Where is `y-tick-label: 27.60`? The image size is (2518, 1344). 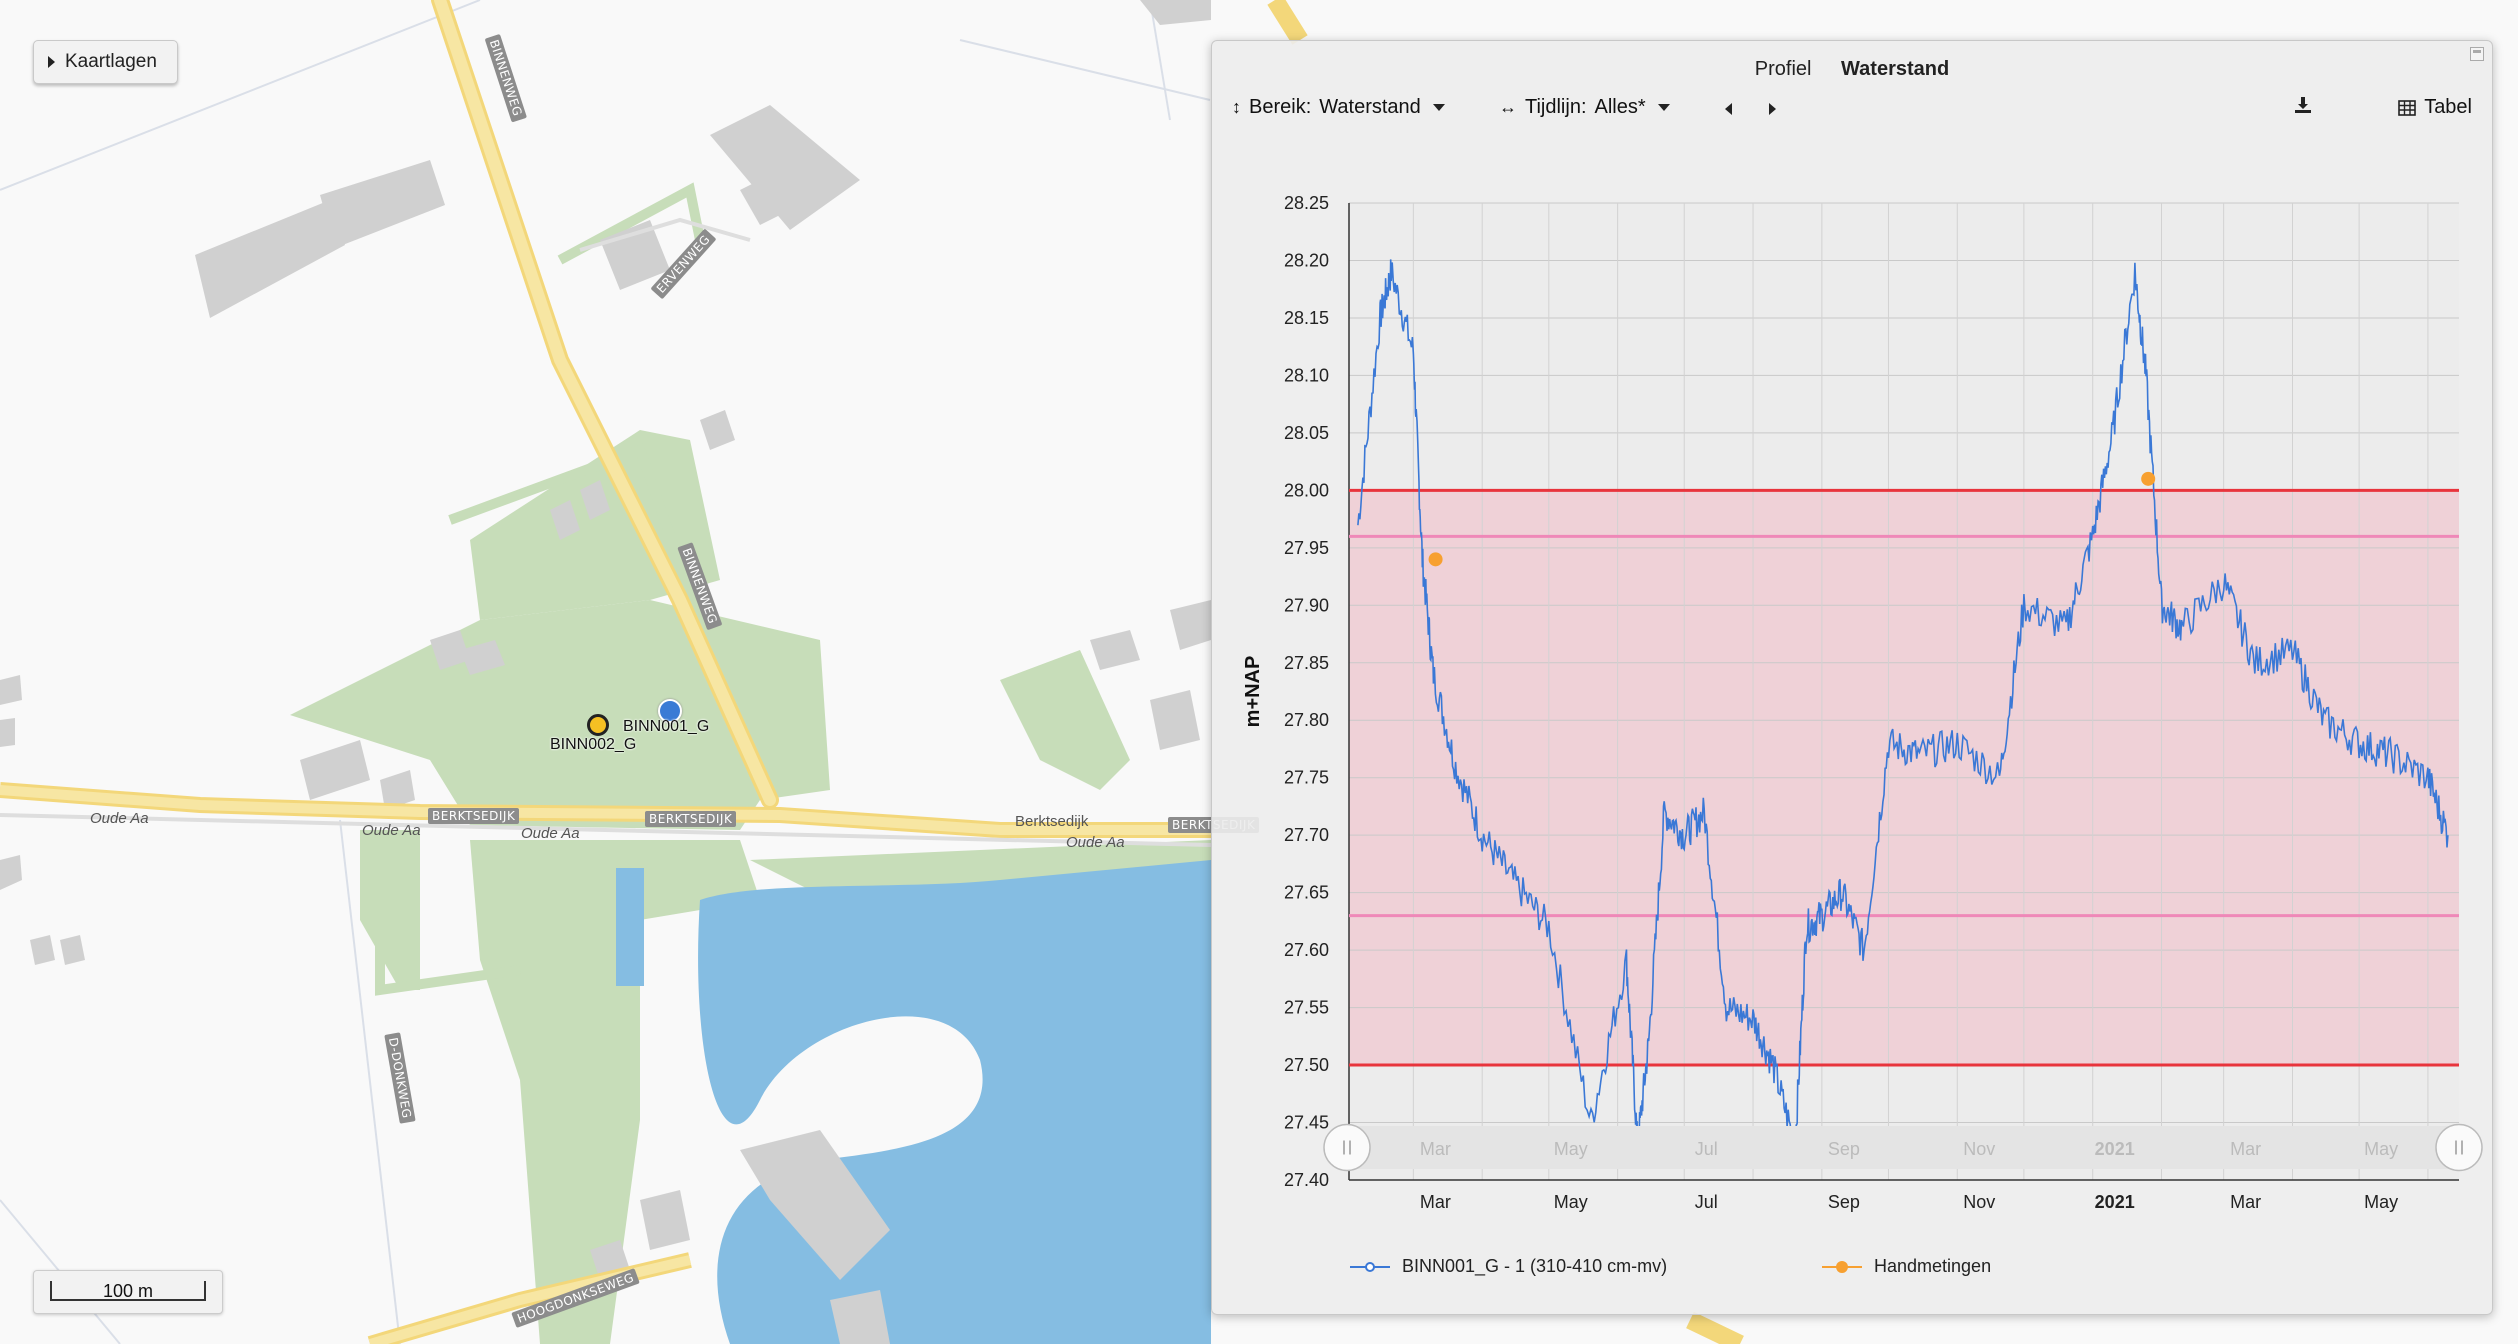 y-tick-label: 27.60 is located at coordinates (1306, 950).